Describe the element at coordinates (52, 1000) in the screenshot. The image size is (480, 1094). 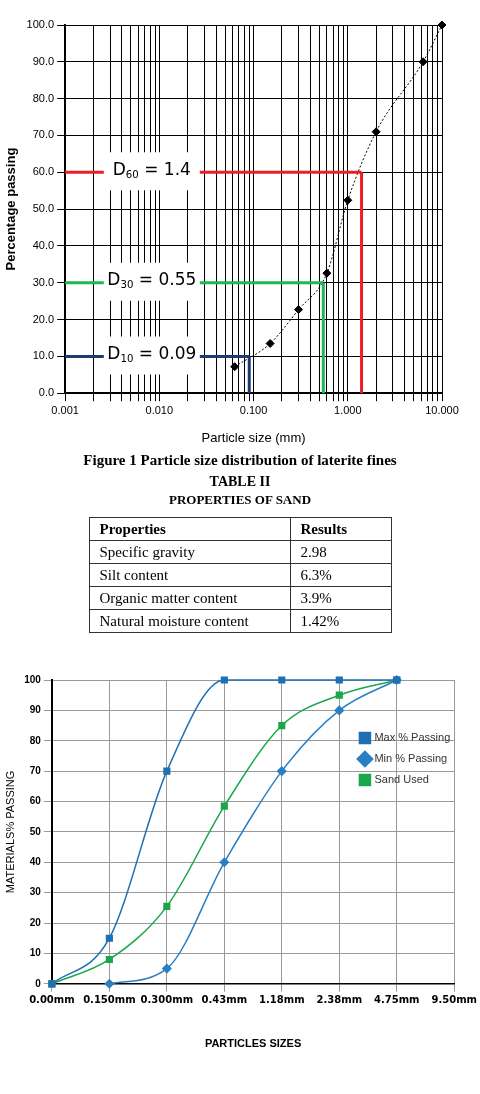
I see `x-tick-label: 0.00mm` at that location.